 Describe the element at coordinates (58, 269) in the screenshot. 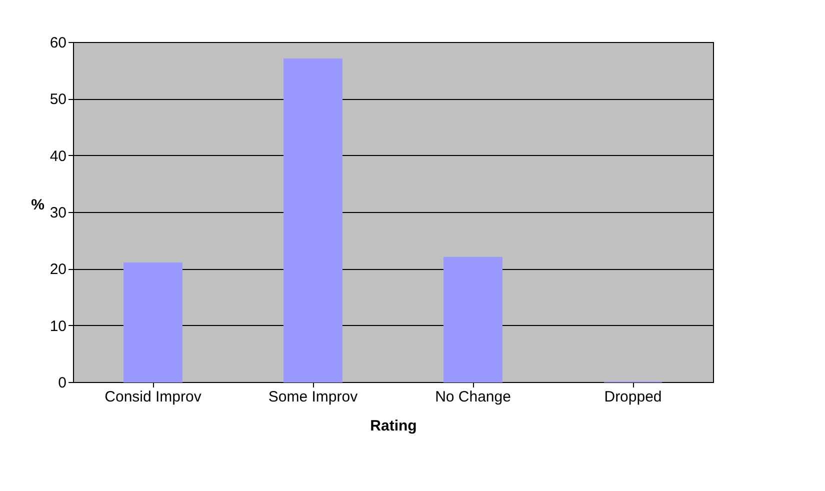

I see `y-tick-label: 20` at that location.